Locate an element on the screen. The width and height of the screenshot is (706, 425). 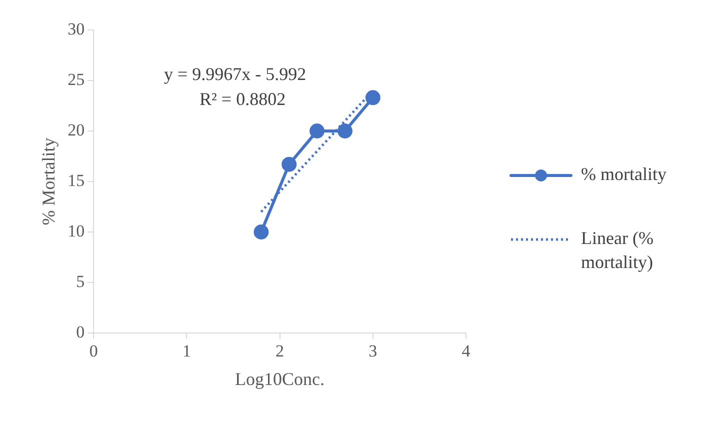
legend-label: % mortality is located at coordinates (623, 174).